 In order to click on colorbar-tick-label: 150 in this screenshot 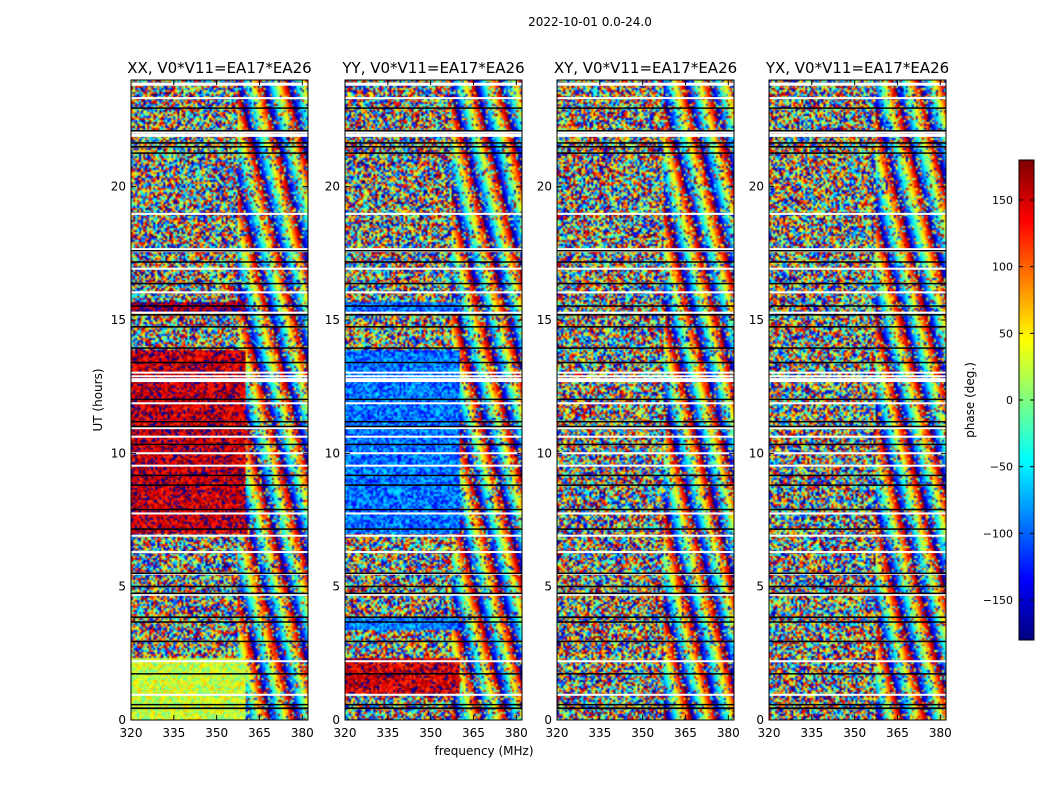, I will do `click(1002, 200)`.